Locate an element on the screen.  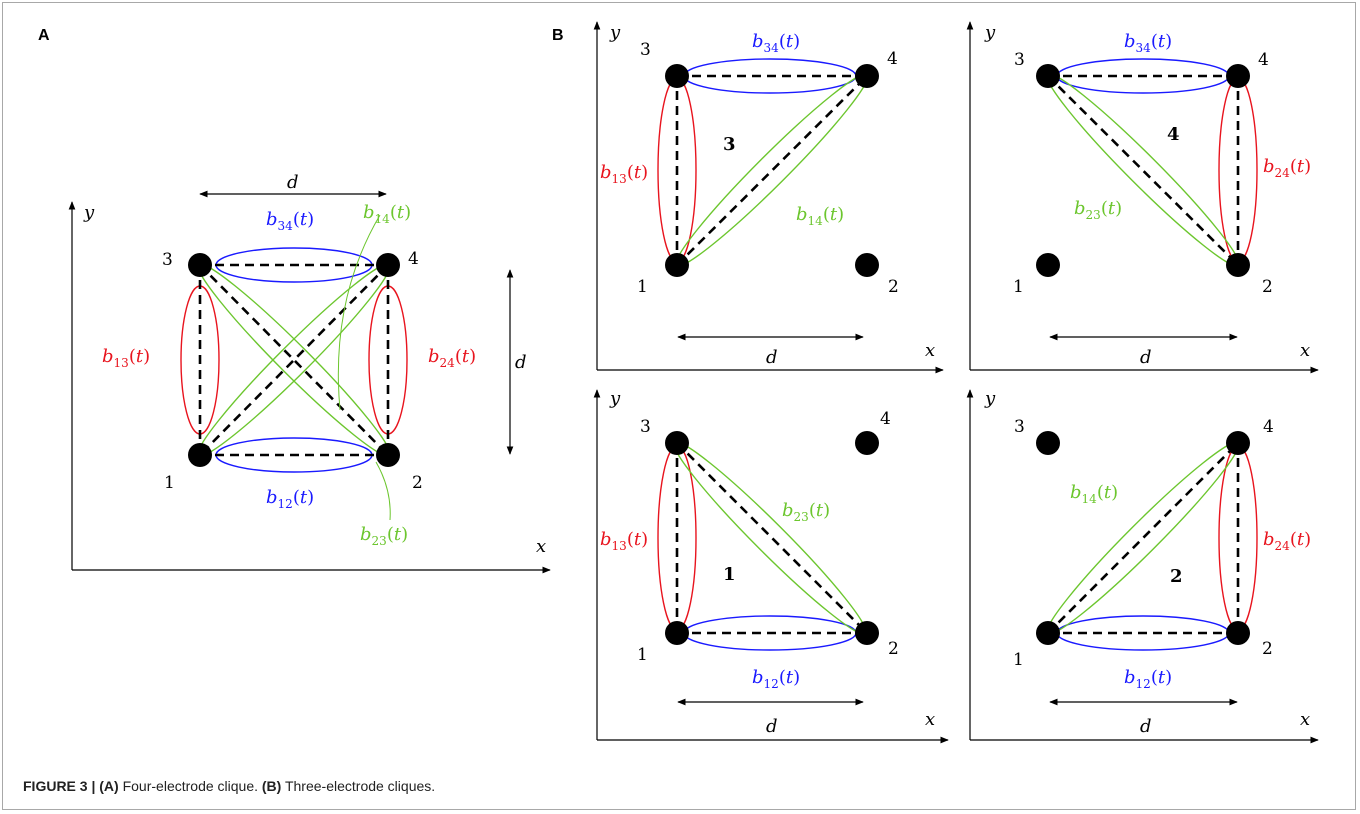
sub1-x-label: x is located at coordinates (930, 719).